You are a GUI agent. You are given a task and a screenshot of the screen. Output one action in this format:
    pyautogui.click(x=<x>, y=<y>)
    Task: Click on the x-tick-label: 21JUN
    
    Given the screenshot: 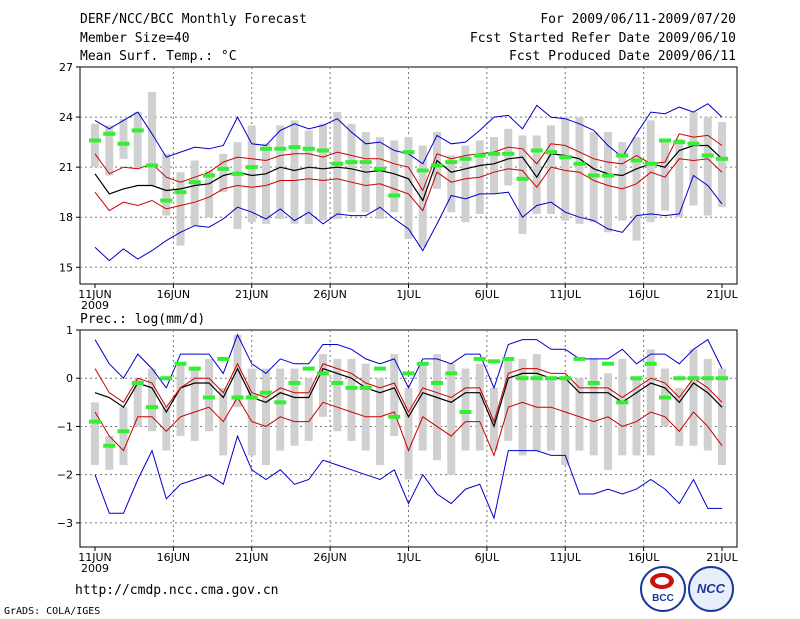 What is the action you would take?
    pyautogui.click(x=252, y=294)
    